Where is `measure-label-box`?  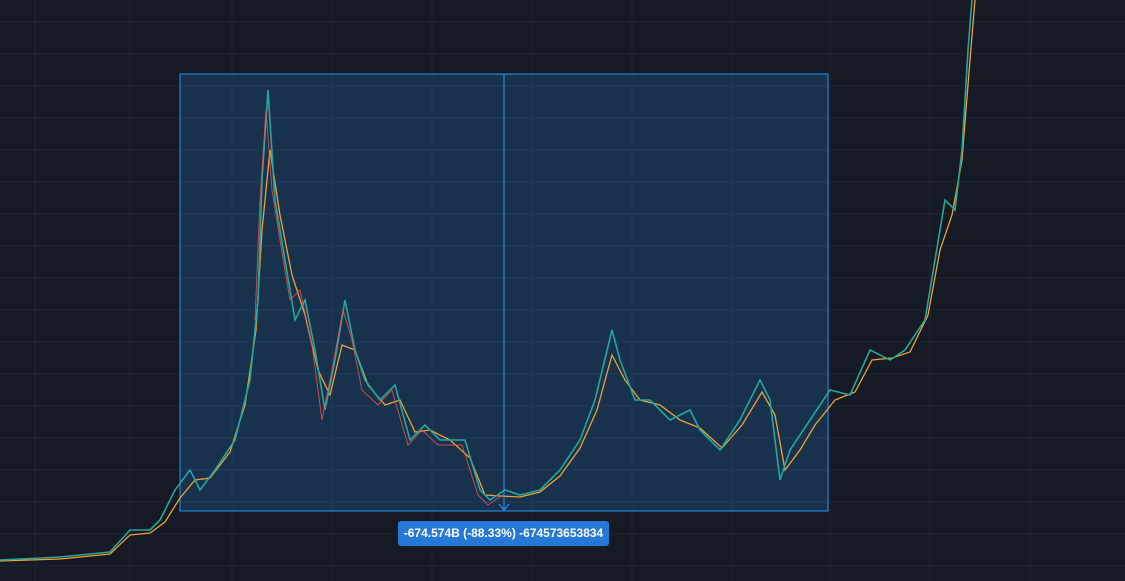
measure-label-box is located at coordinates (503, 533).